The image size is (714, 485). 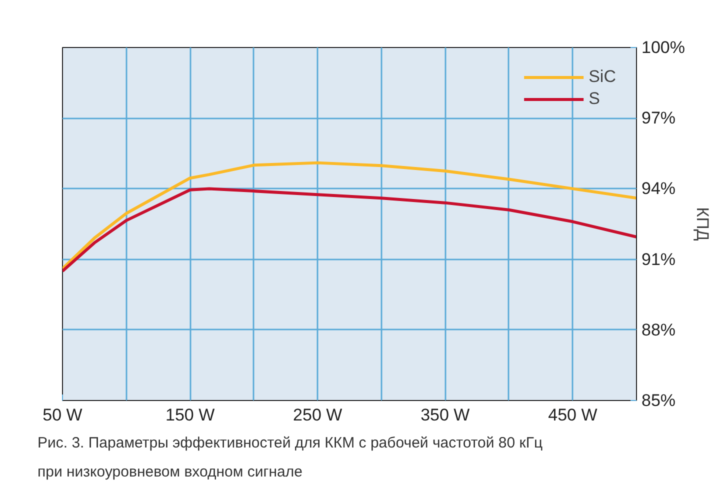 I want to click on y-tick-label: 85%, so click(x=659, y=400).